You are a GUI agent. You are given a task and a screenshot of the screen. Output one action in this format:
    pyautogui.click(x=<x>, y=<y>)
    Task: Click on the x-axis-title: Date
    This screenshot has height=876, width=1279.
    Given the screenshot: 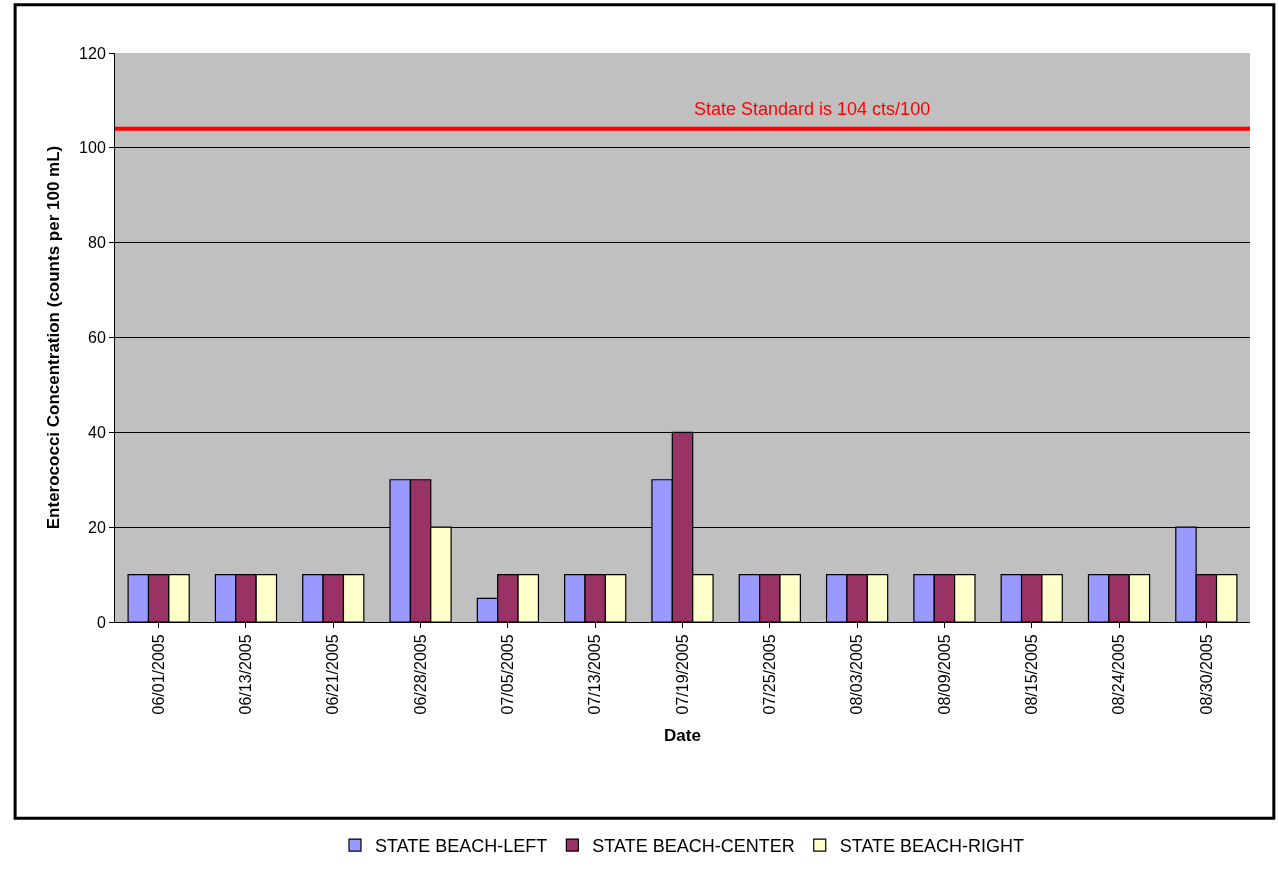 What is the action you would take?
    pyautogui.click(x=682, y=735)
    